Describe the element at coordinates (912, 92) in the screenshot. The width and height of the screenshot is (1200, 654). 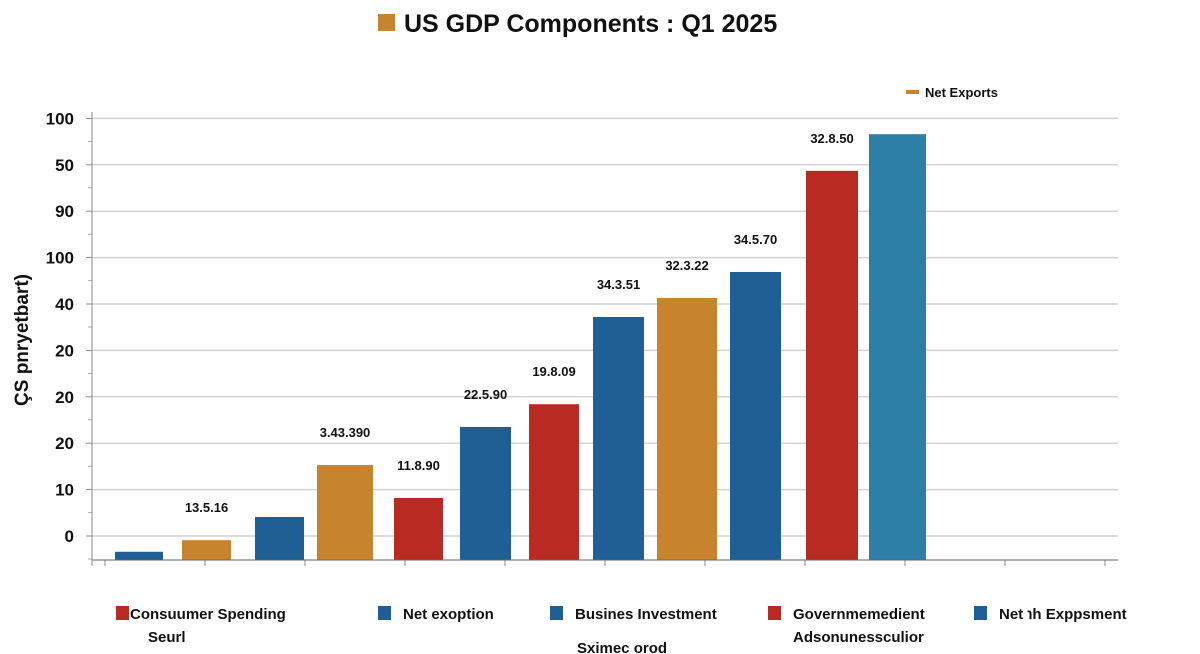
I see `legend-swatch-top` at that location.